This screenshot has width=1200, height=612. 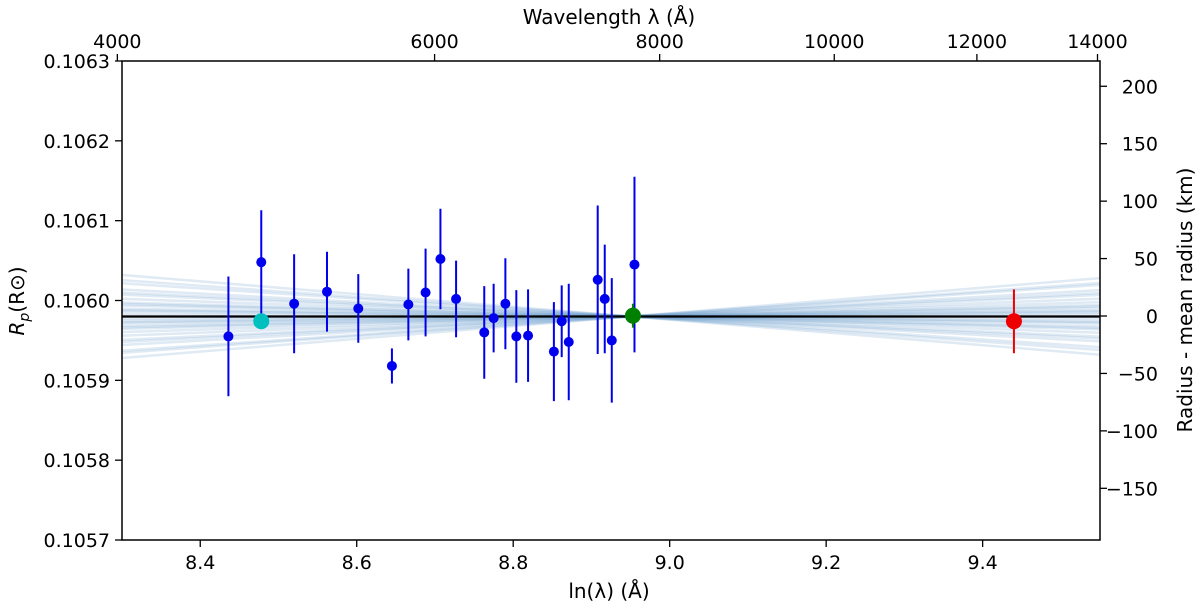 I want to click on x-tick-label-1: 8.6, so click(x=357, y=563).